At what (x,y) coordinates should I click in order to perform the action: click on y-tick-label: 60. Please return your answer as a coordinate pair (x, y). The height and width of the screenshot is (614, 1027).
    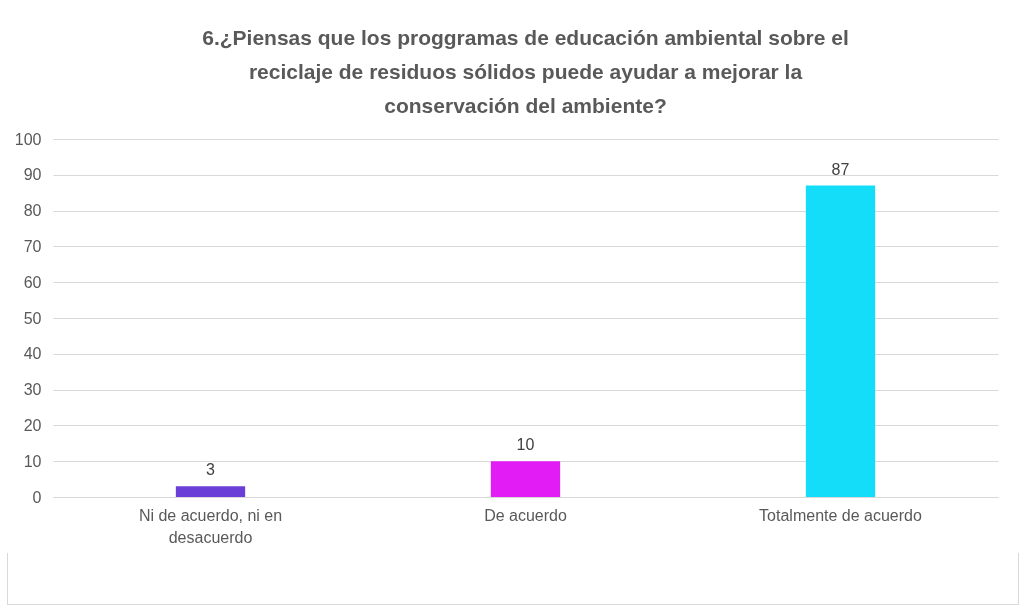
    Looking at the image, I should click on (32, 282).